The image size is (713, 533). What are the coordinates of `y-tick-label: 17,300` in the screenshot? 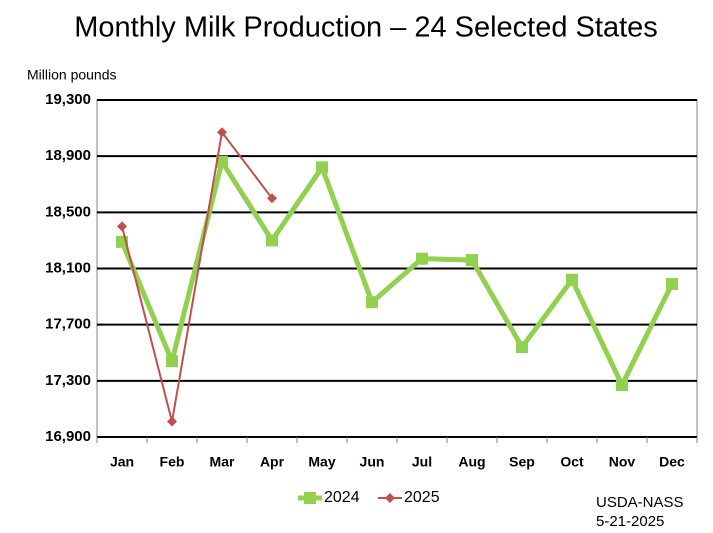 It's located at (68, 380).